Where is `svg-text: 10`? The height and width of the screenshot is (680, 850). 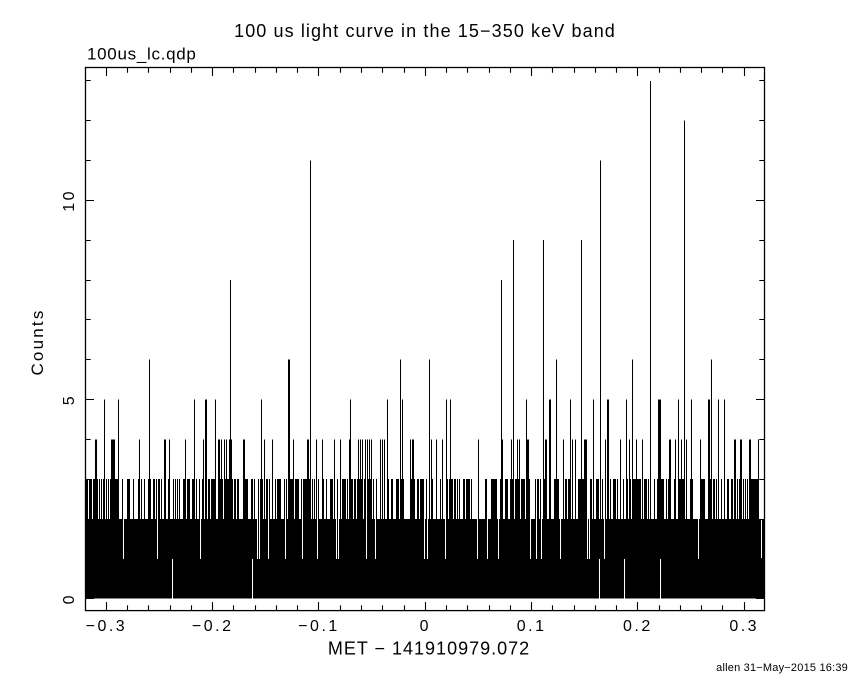 svg-text: 10 is located at coordinates (69, 200).